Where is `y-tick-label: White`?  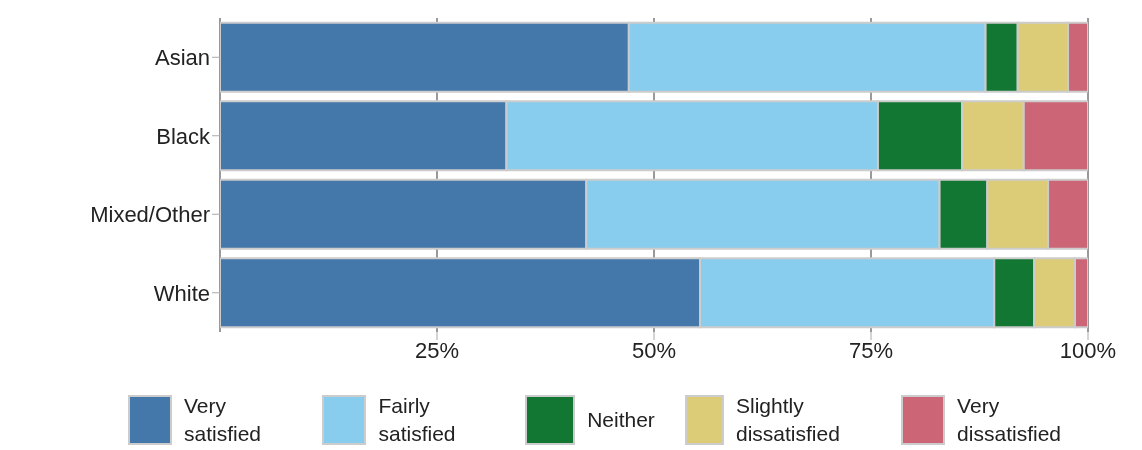
y-tick-label: White is located at coordinates (181, 293).